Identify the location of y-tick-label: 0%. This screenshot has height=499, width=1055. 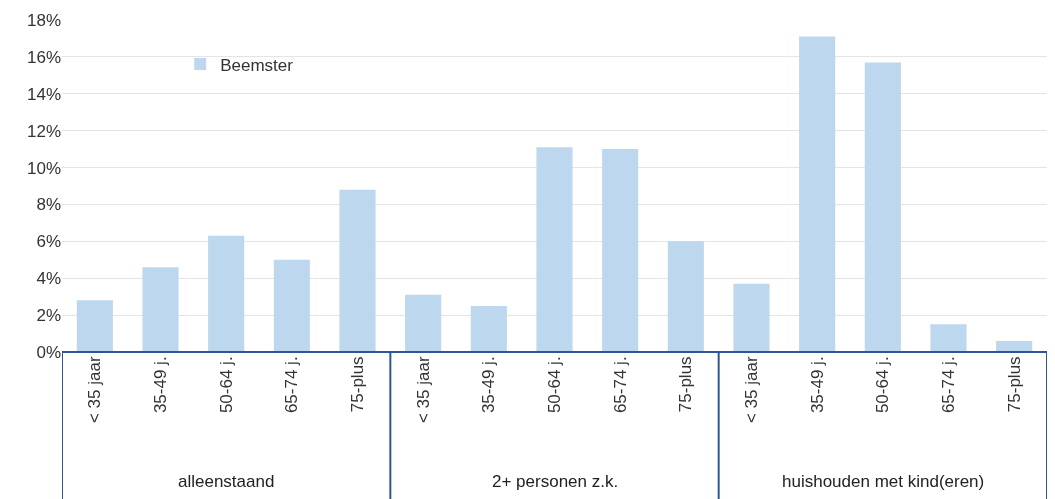
(48, 352).